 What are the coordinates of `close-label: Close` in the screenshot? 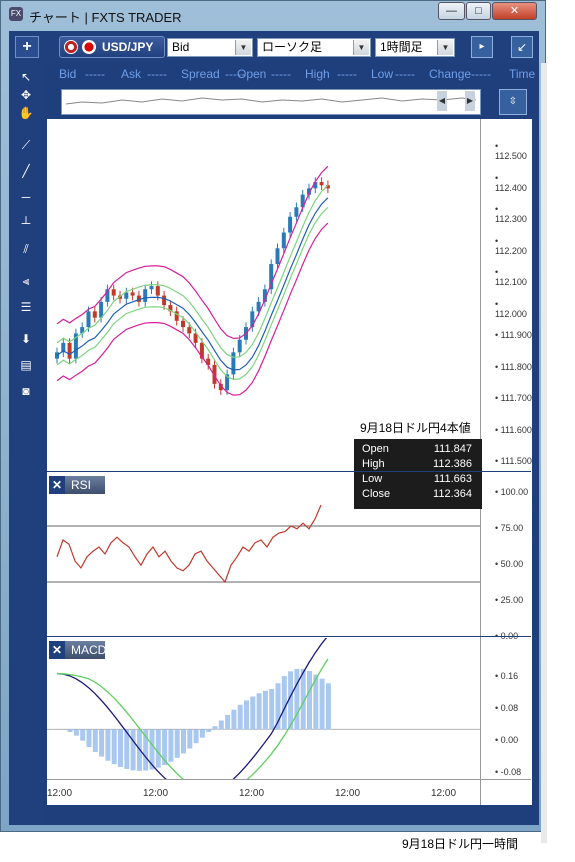 It's located at (376, 494).